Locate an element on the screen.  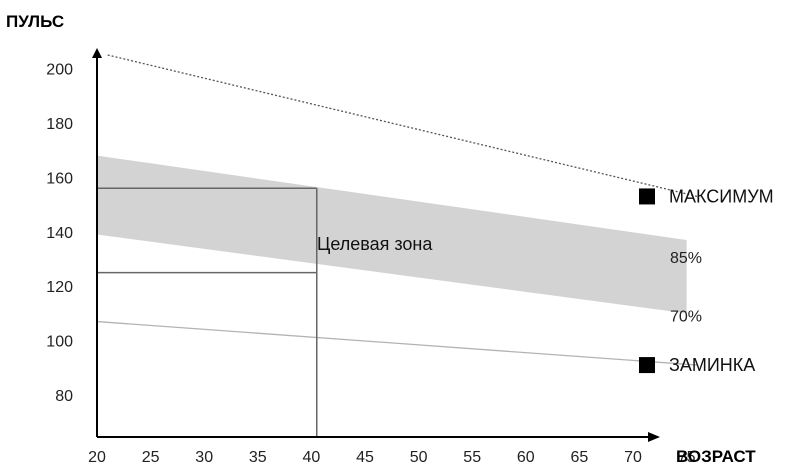
cooldown-line is located at coordinates (397, 343).